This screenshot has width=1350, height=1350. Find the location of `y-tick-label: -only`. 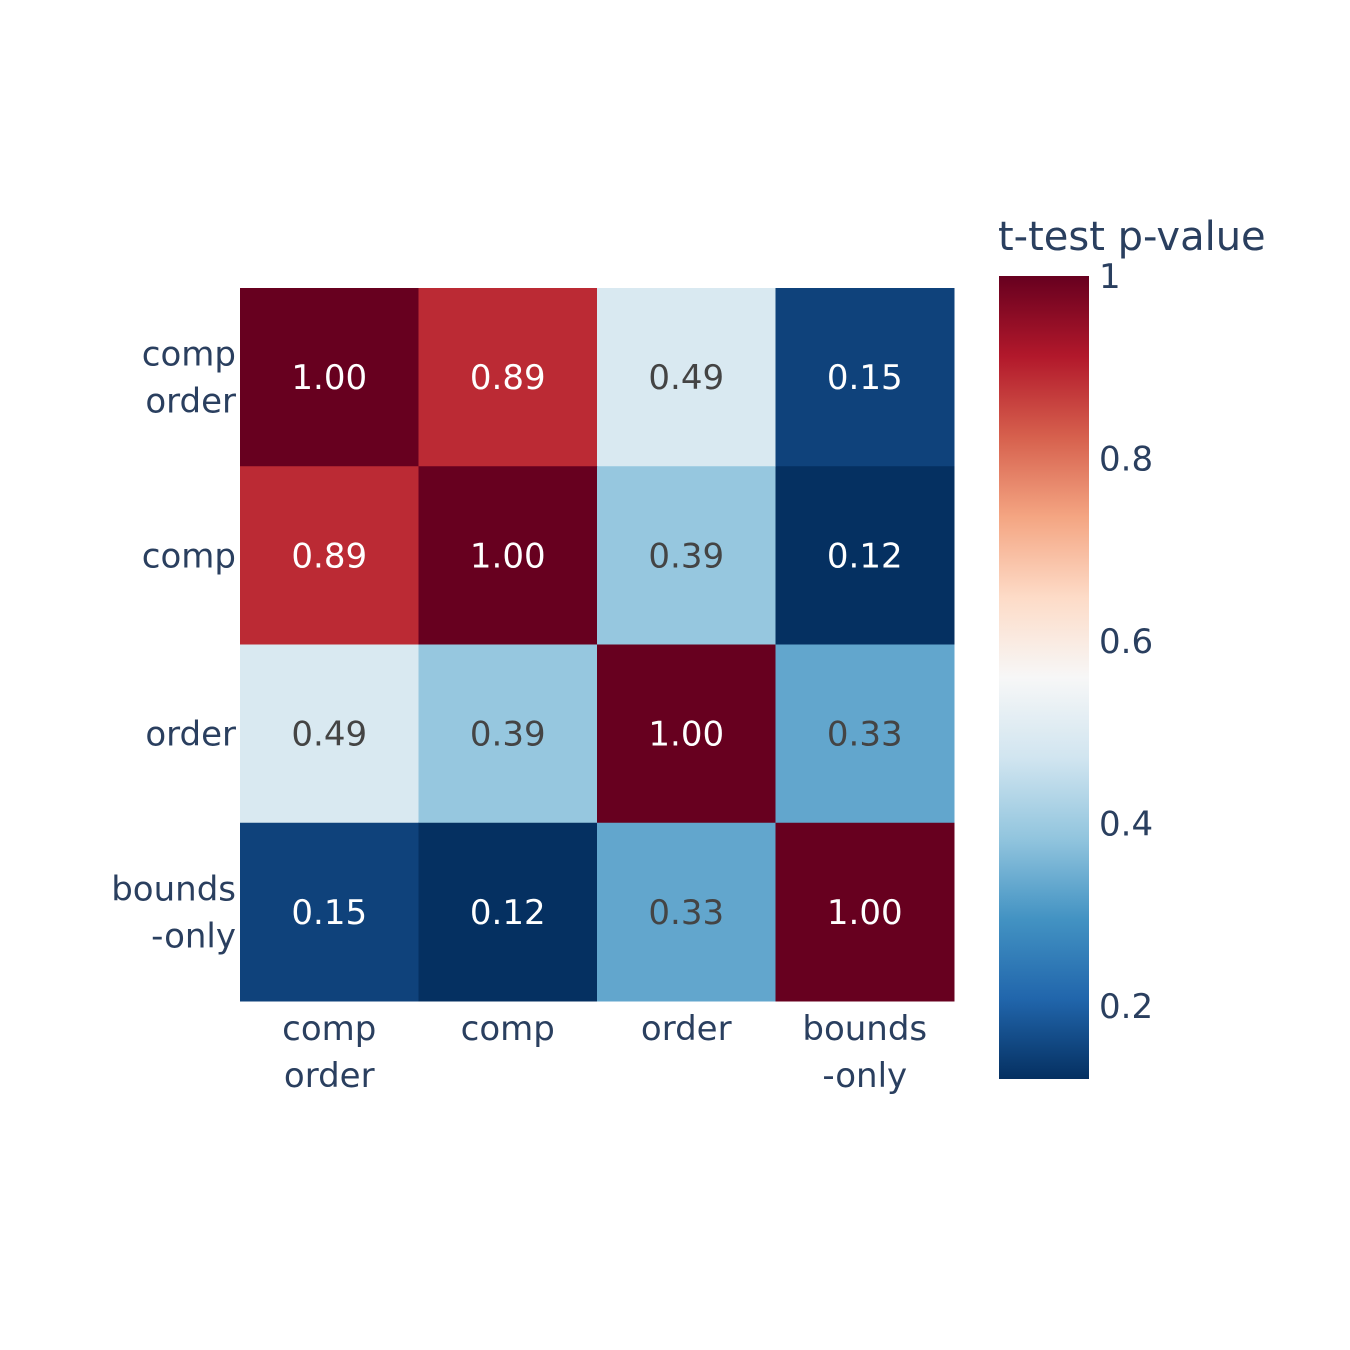

y-tick-label: -only is located at coordinates (193, 936).